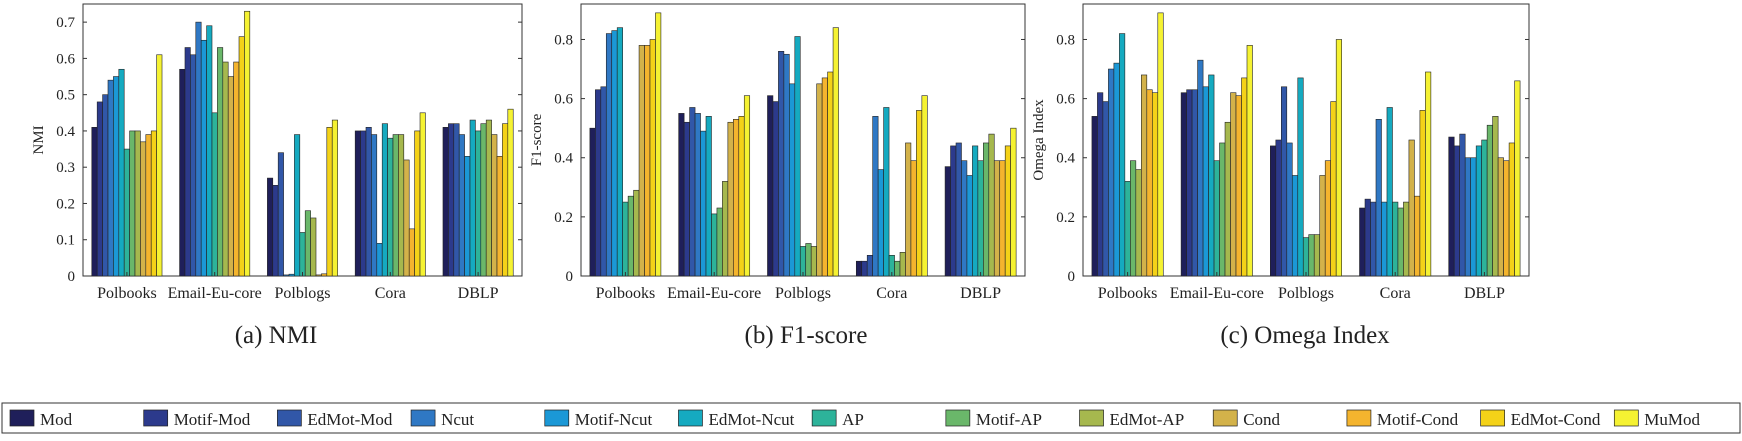 The width and height of the screenshot is (1742, 441). Describe the element at coordinates (156, 418) in the screenshot. I see `legend-swatch-motif-mod` at that location.